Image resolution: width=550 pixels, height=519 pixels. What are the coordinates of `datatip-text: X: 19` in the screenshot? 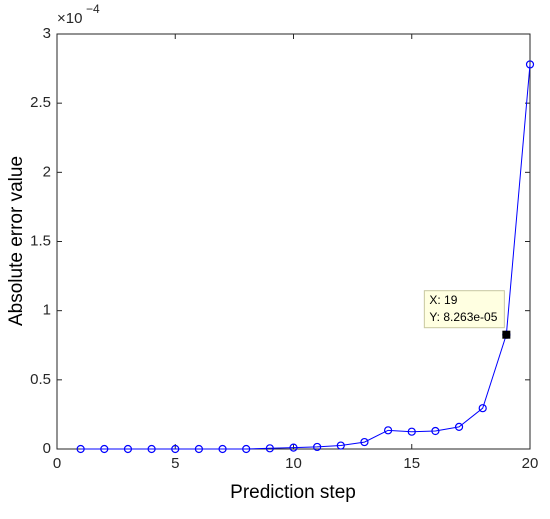 It's located at (443, 300).